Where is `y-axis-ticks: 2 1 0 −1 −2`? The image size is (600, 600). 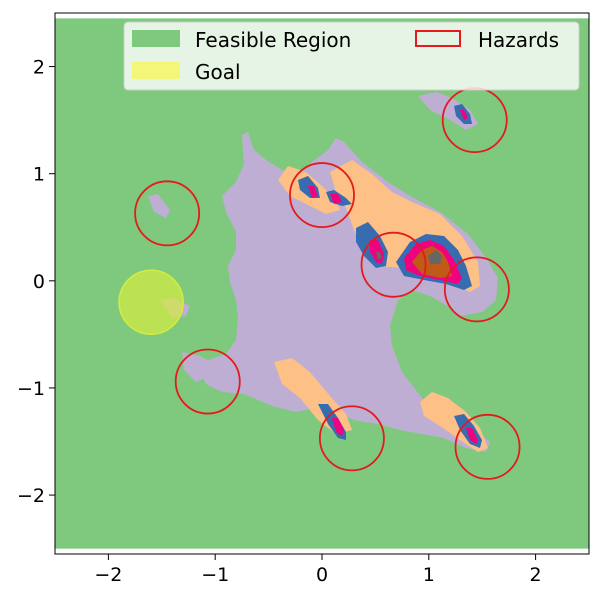
y-axis-ticks: 2 1 0 −1 −2 is located at coordinates (36, 282).